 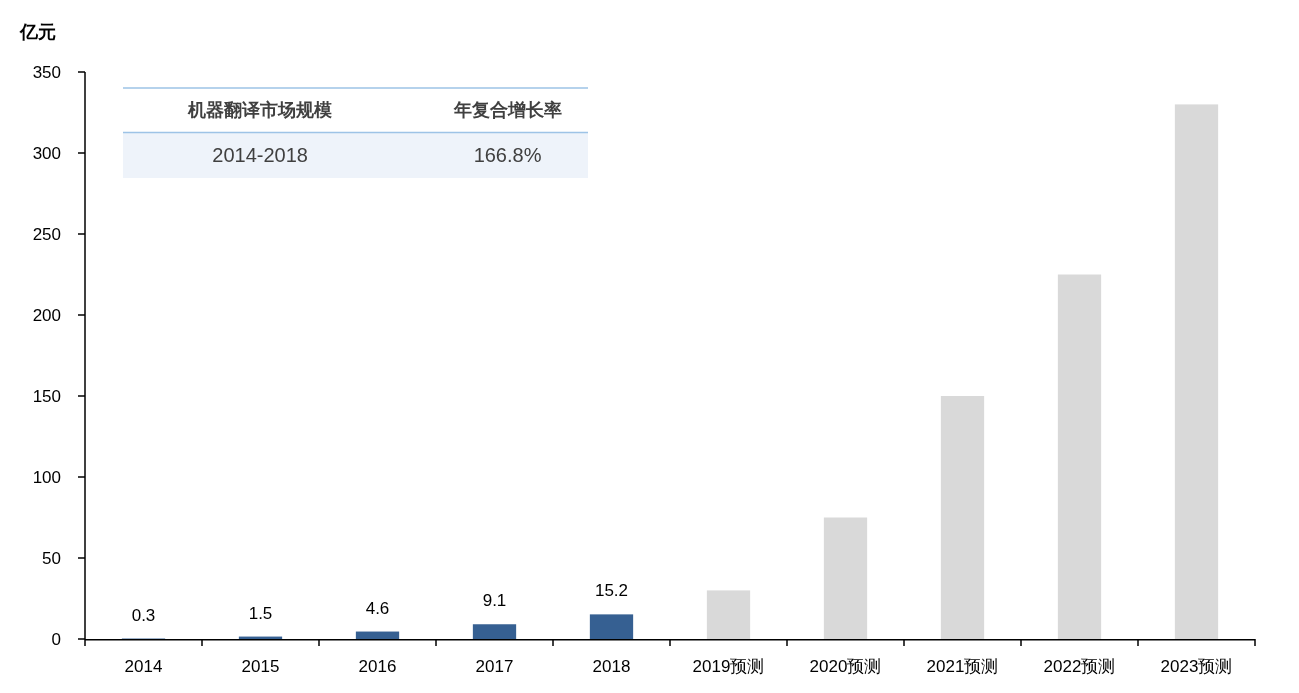 What do you see at coordinates (46, 153) in the screenshot?
I see `y-tick-label: 300` at bounding box center [46, 153].